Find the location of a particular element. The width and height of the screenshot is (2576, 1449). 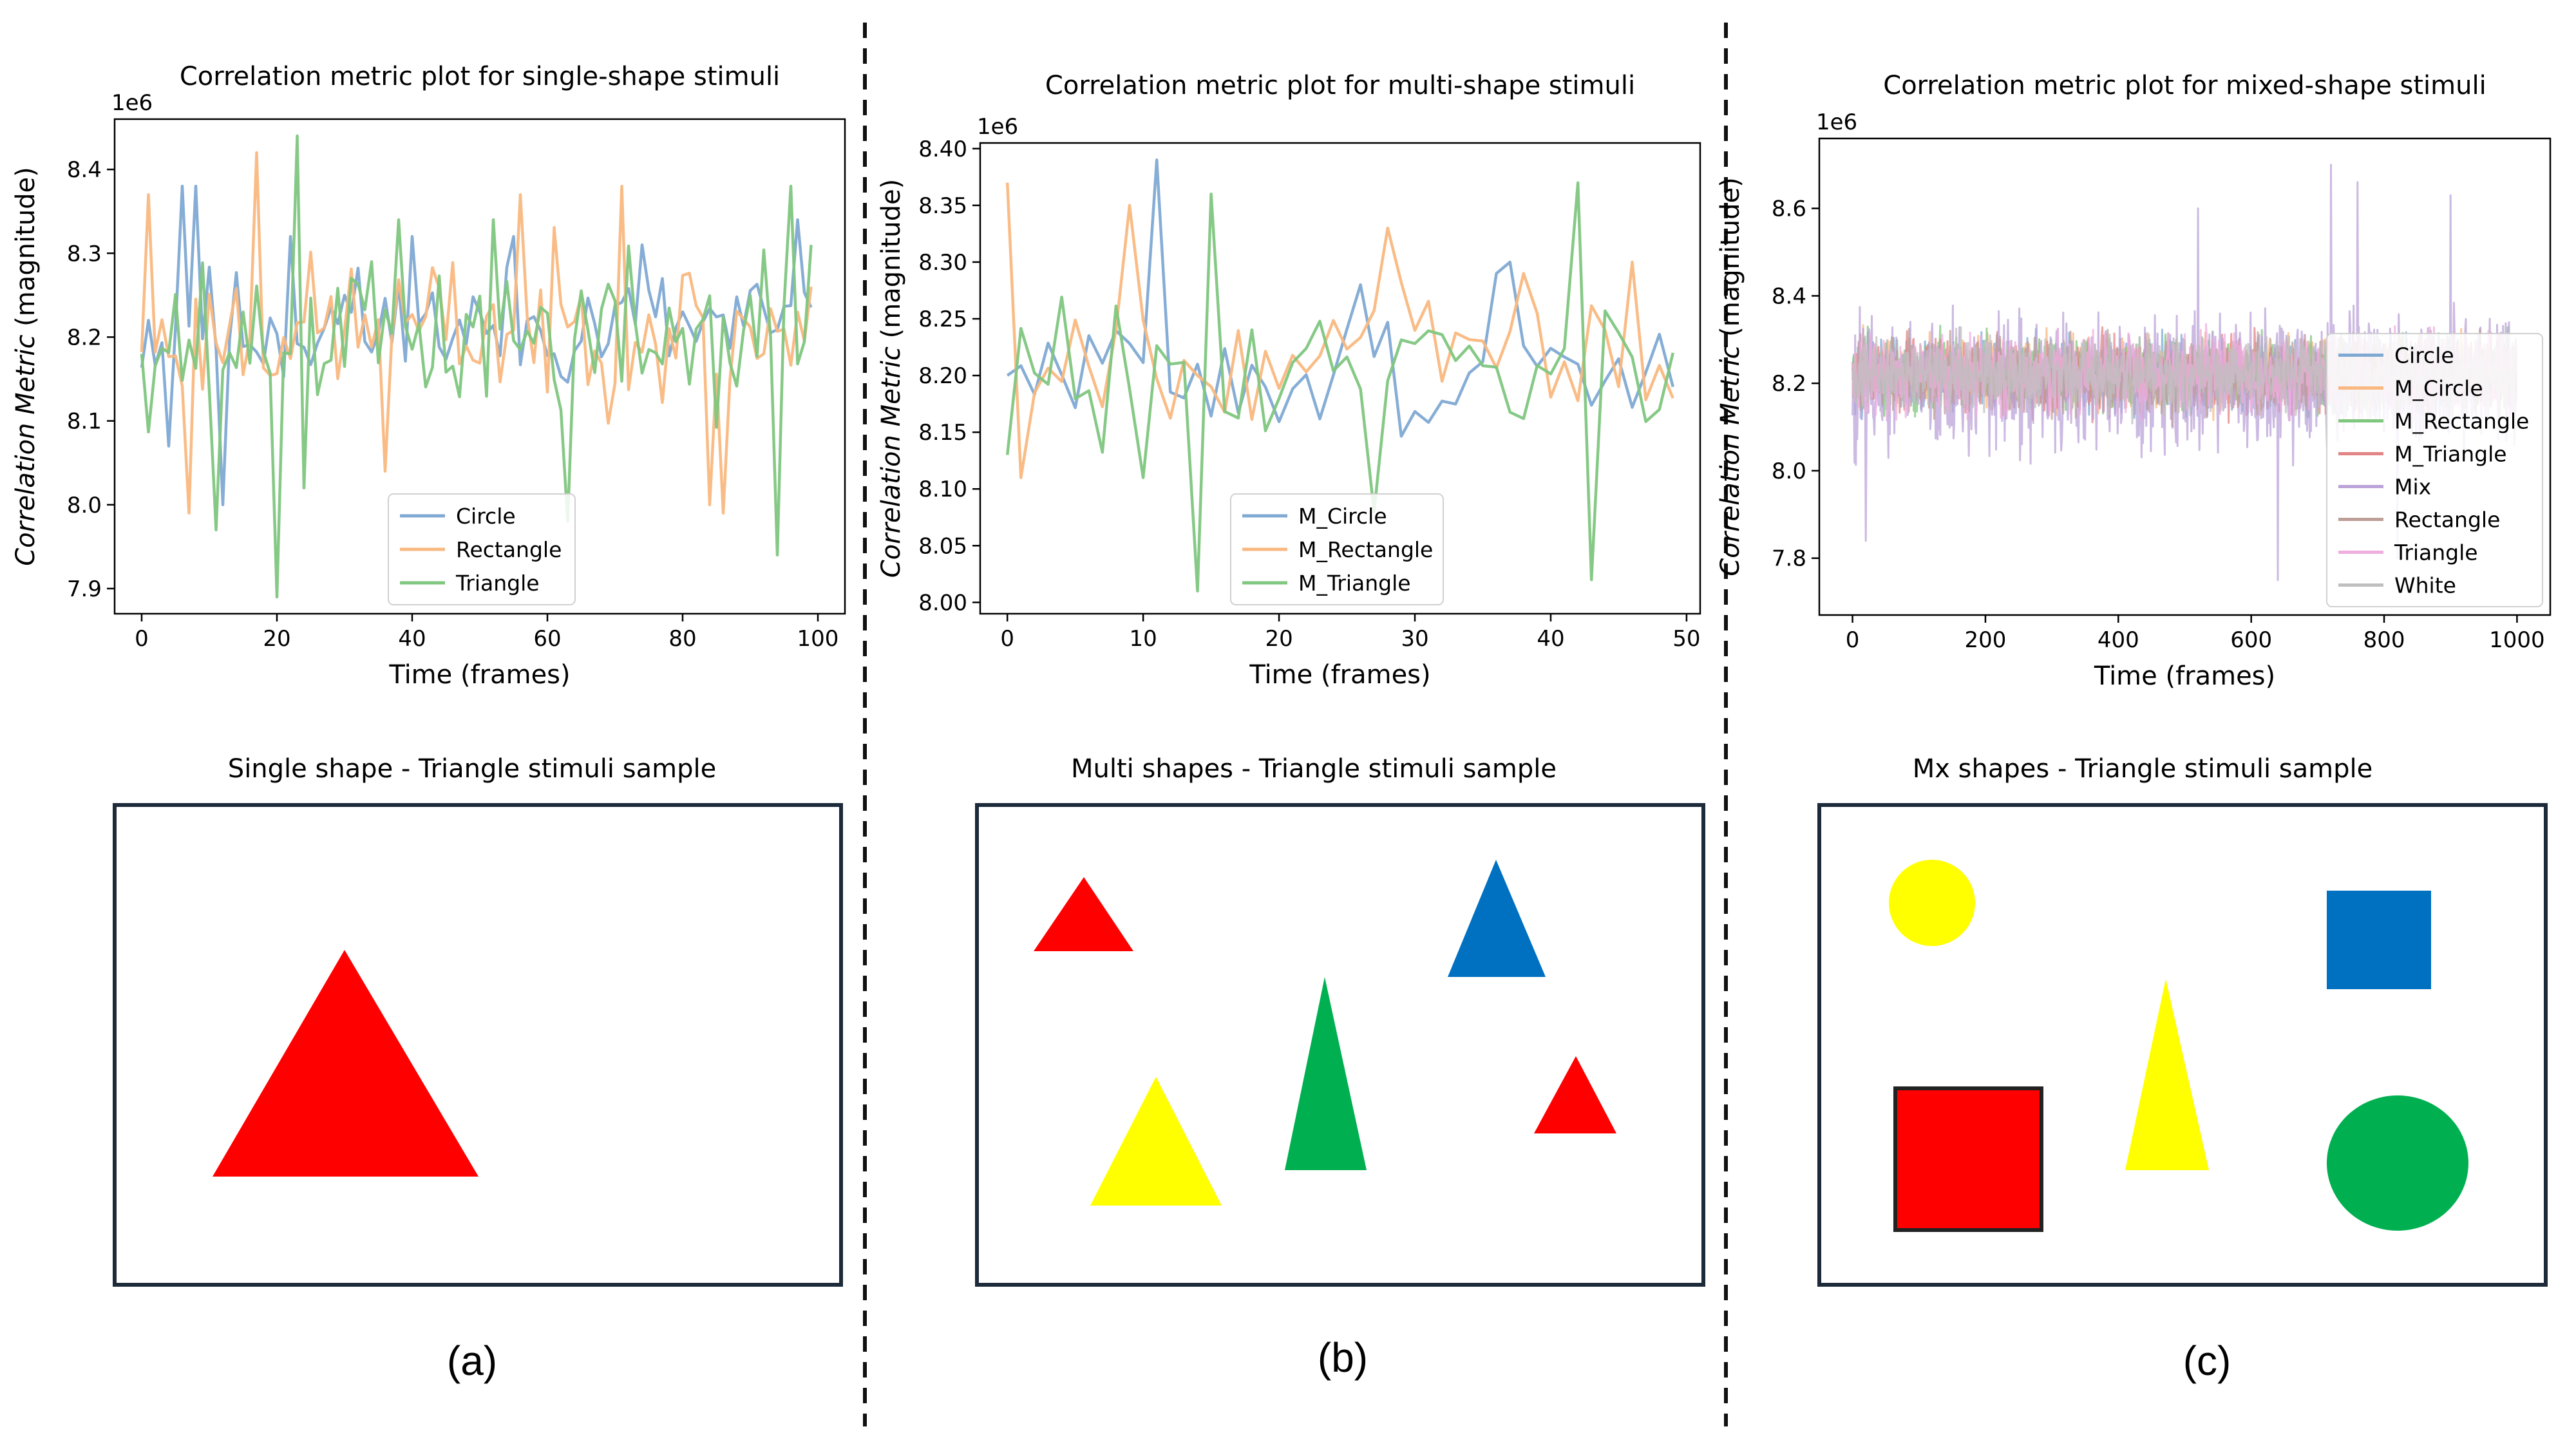

blue-square is located at coordinates (2379, 940).